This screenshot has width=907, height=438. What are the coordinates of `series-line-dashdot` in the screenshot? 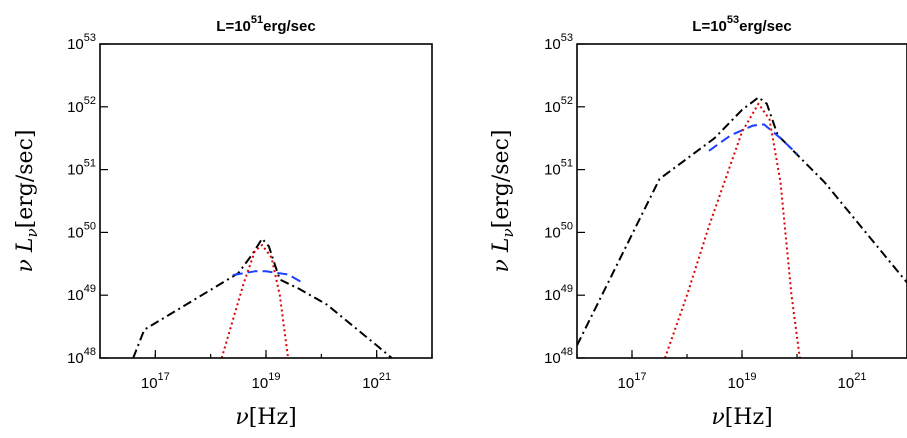 It's located at (263, 297).